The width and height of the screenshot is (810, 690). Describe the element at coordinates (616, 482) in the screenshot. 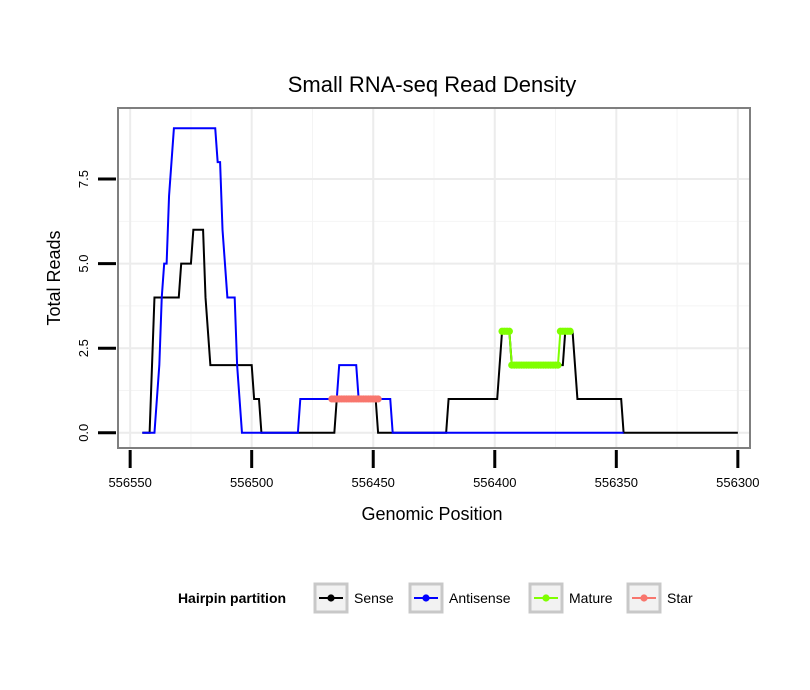

I see `x-tick-label: 556350` at that location.